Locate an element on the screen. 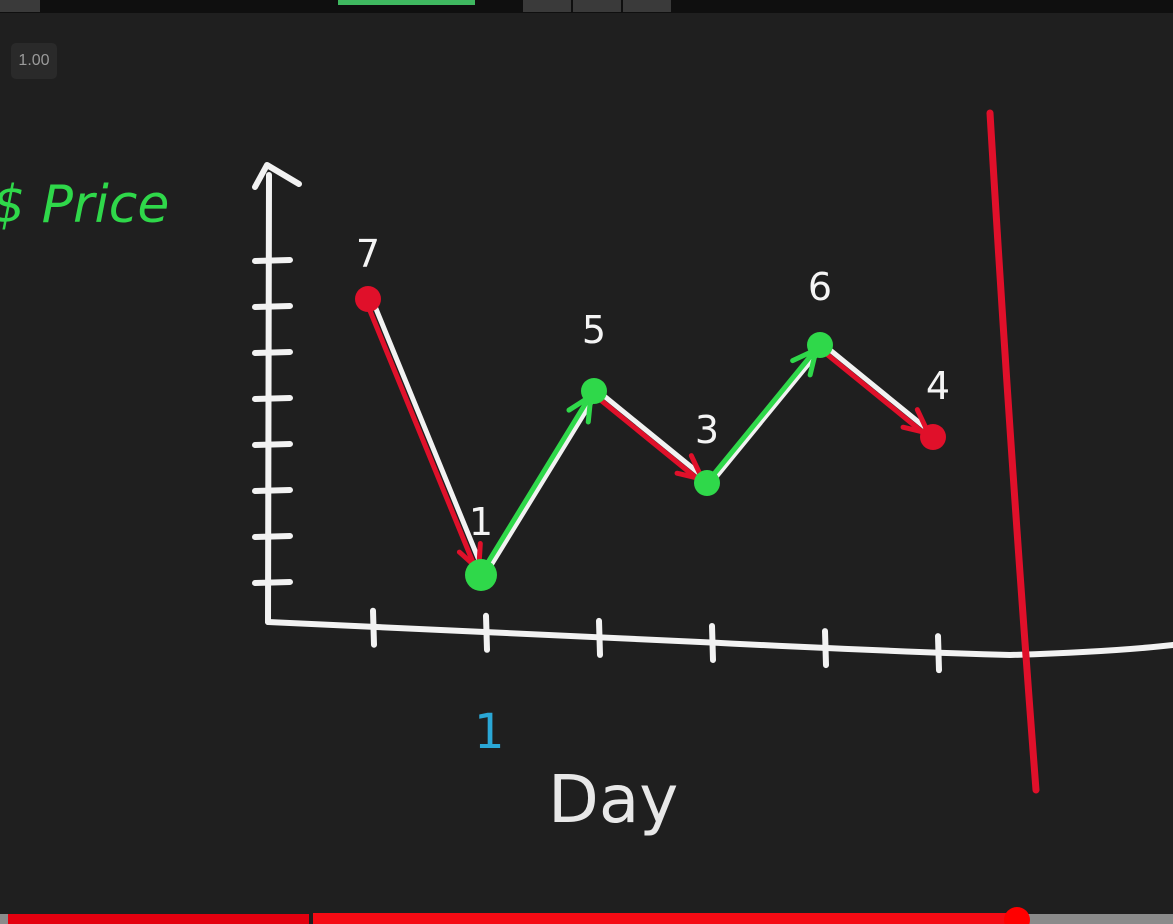 This screenshot has width=1173, height=924. top-toolbar is located at coordinates (586, 6).